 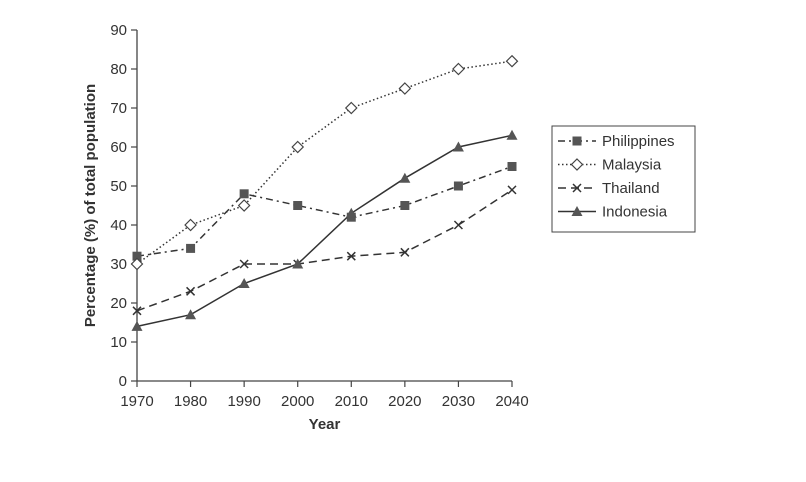 What do you see at coordinates (577, 188) in the screenshot?
I see `legend-marker-thailand` at bounding box center [577, 188].